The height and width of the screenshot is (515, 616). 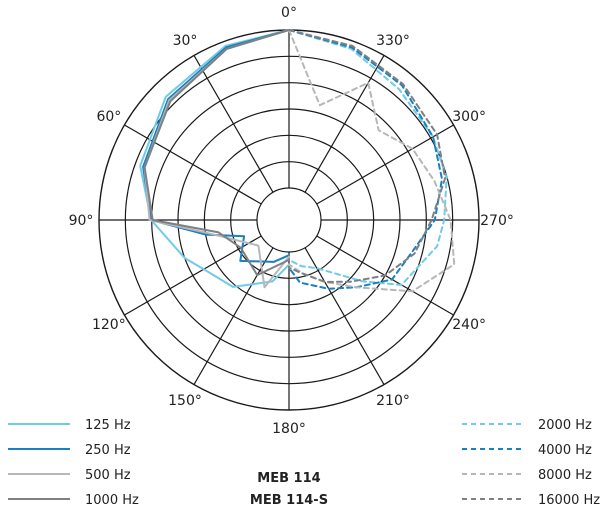 I want to click on angle-label: 60°, so click(x=108, y=117).